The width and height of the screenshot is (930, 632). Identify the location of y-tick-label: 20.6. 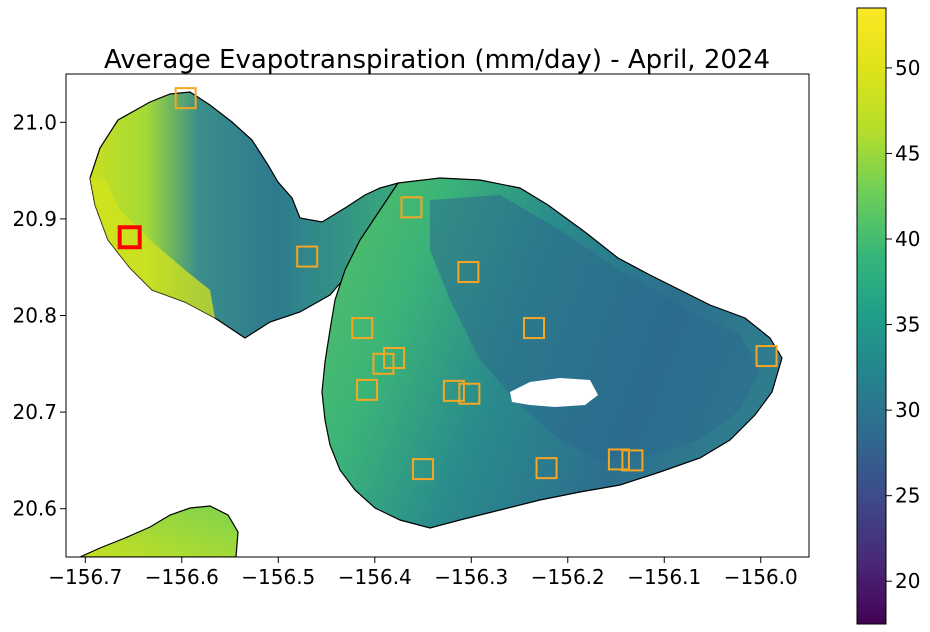
(34, 509).